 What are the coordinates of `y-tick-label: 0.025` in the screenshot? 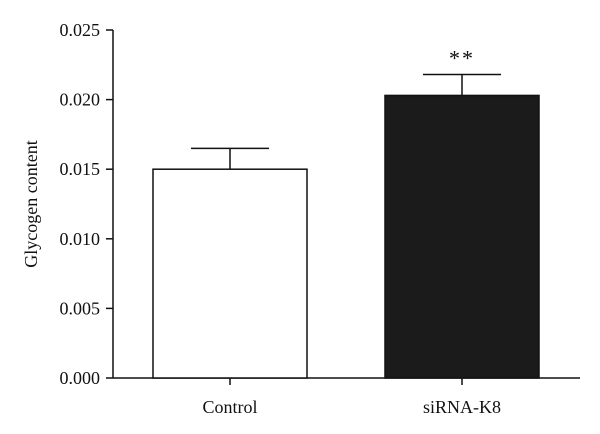 It's located at (80, 30).